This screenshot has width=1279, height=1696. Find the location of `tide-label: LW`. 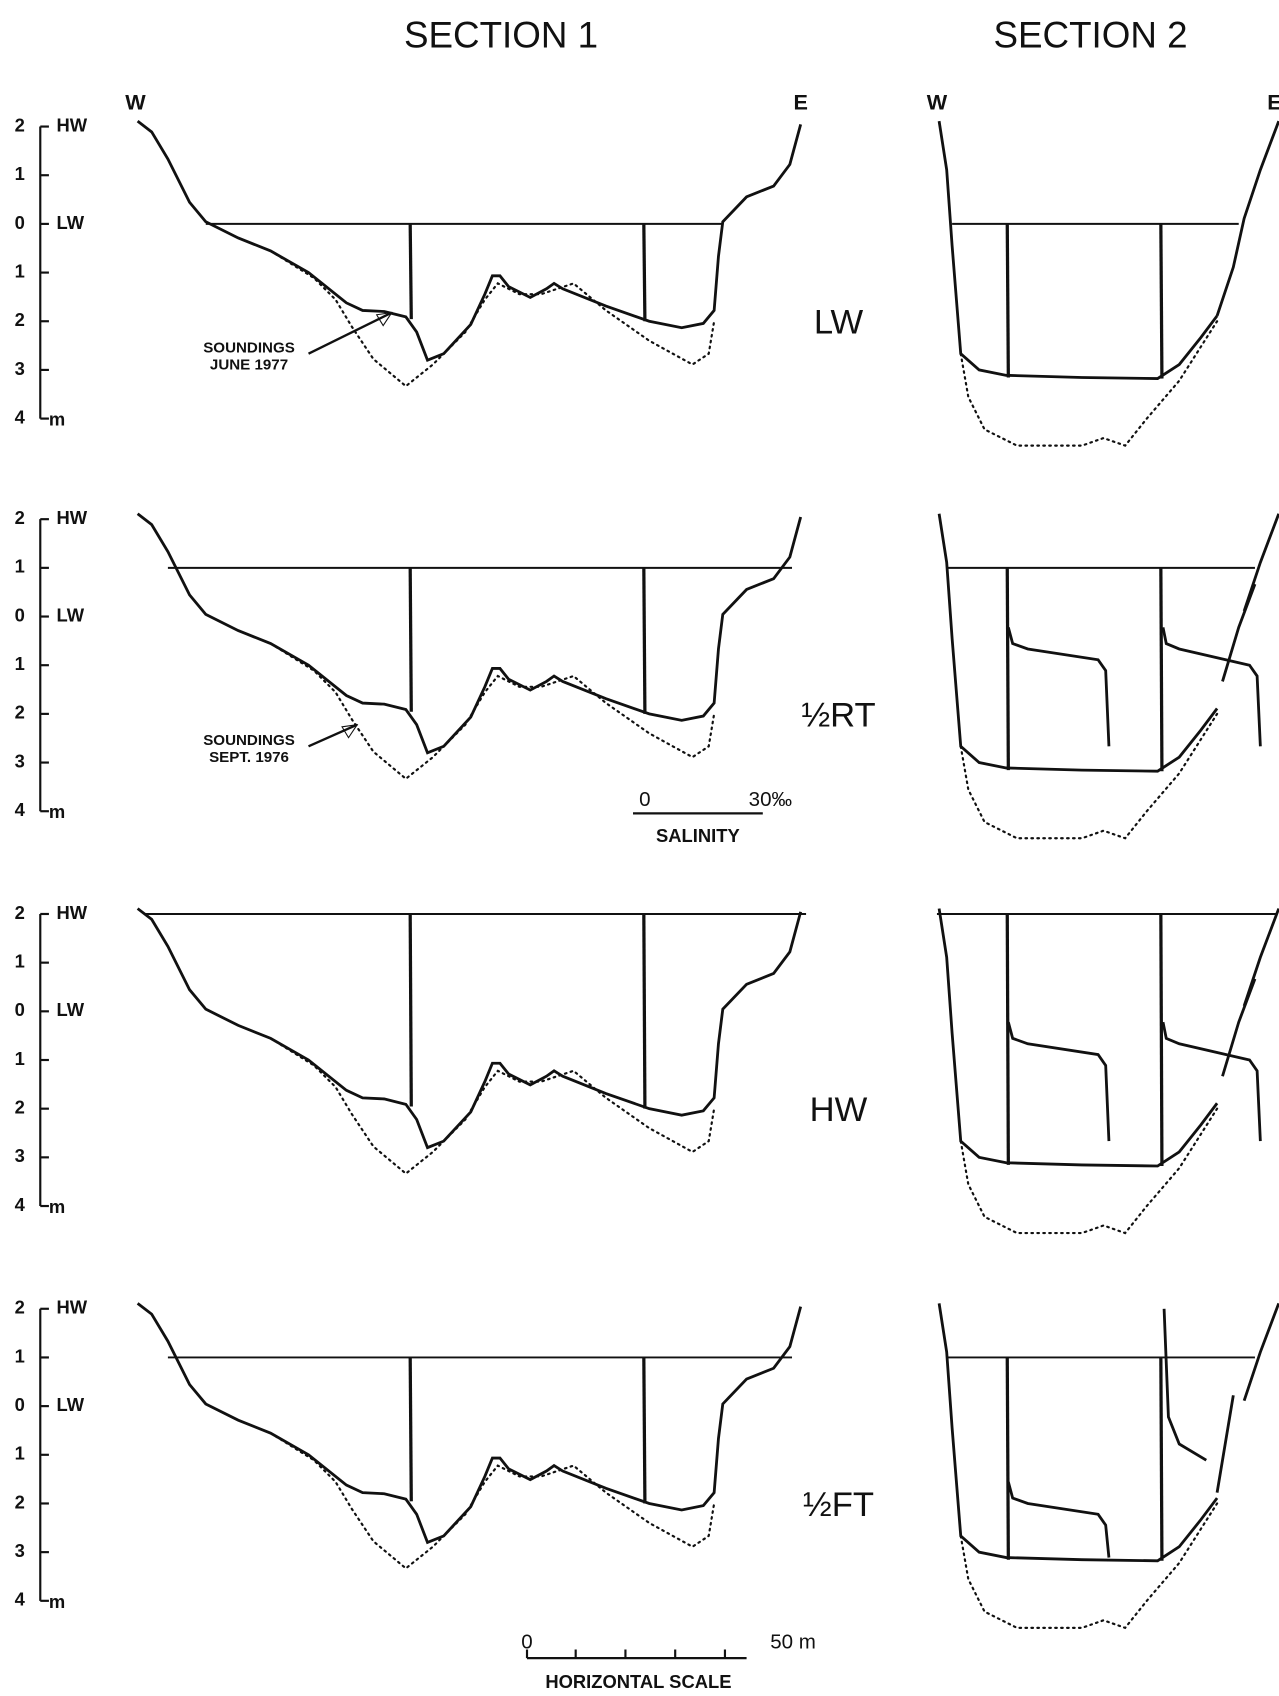

tide-label: LW is located at coordinates (839, 323).